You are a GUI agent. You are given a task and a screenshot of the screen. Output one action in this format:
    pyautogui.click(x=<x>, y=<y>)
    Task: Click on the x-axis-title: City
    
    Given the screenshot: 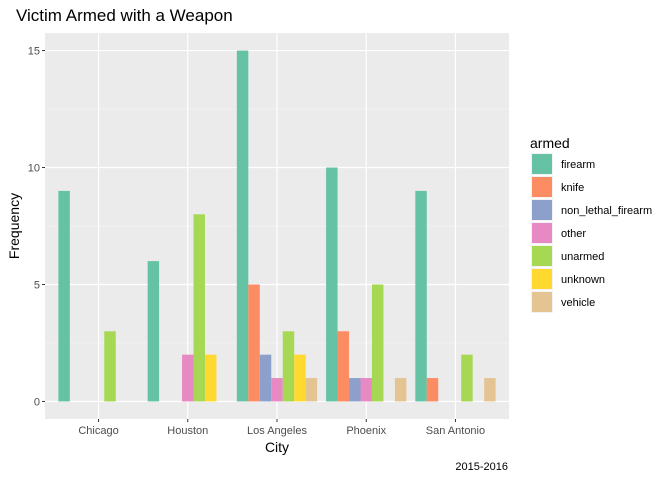 What is the action you would take?
    pyautogui.click(x=277, y=447)
    